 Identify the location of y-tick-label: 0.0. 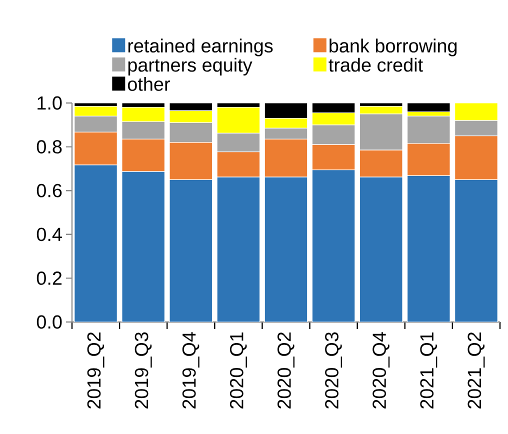
(49, 322).